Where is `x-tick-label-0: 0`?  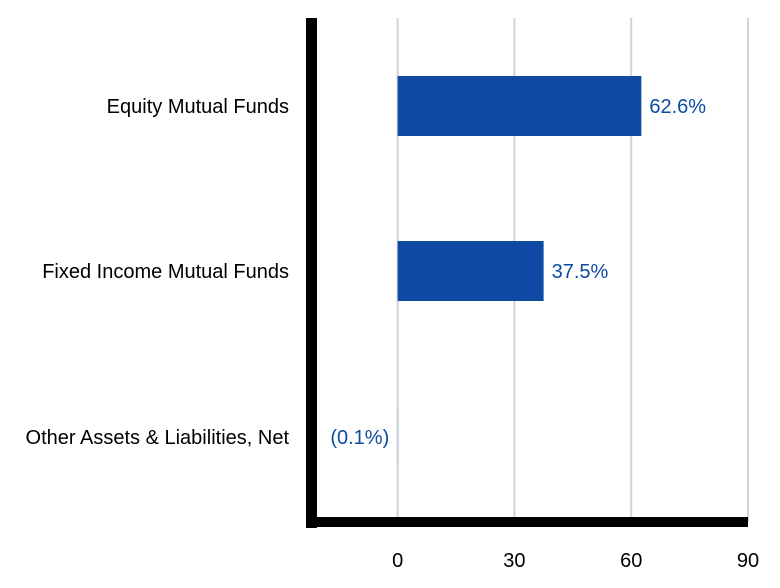
x-tick-label-0: 0 is located at coordinates (397, 561).